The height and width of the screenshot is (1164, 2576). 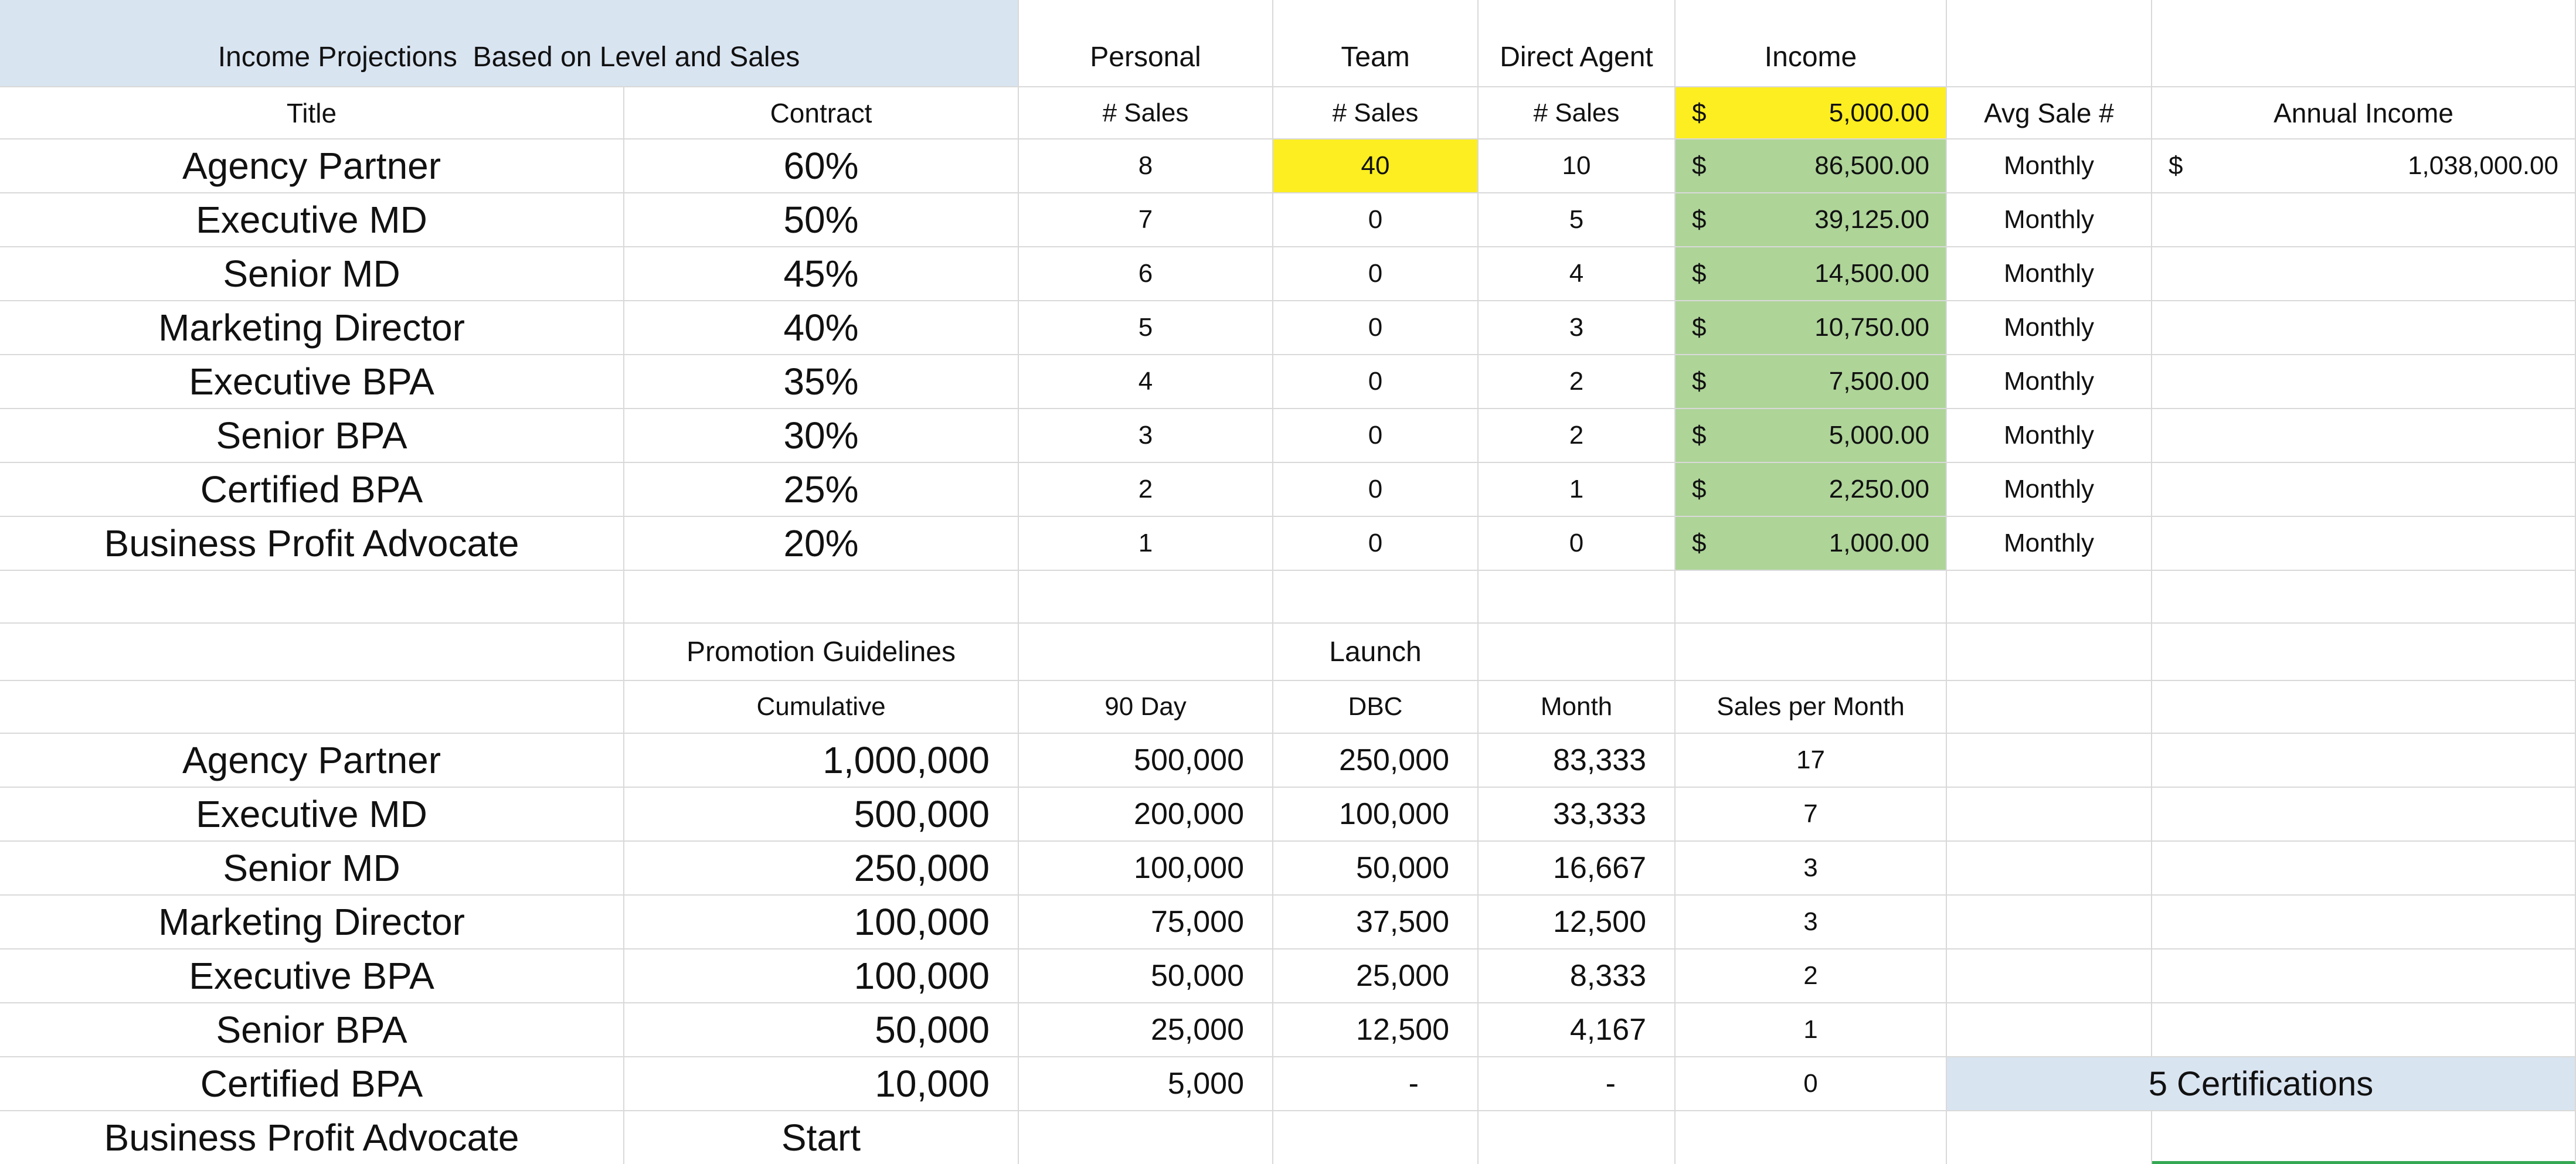 I want to click on cell-direct-sales: 10, so click(x=1577, y=166).